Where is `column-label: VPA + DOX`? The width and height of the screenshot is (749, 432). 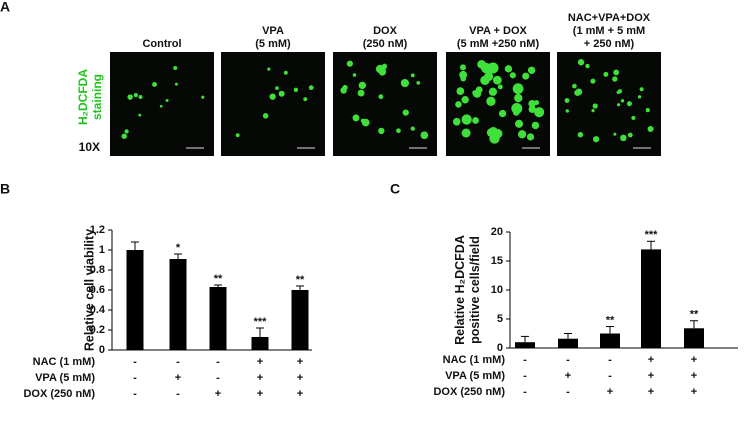 column-label: VPA + DOX is located at coordinates (498, 31).